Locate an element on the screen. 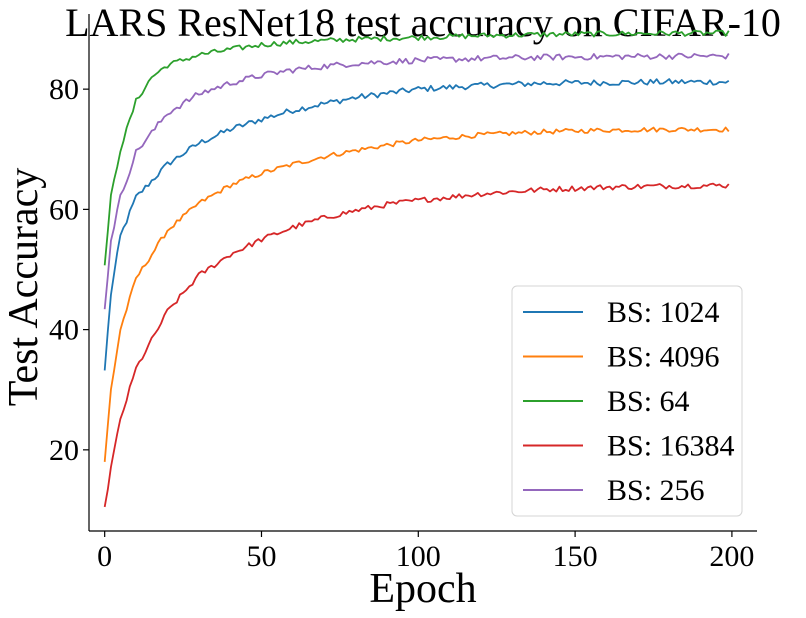  legend: BS: 1024 BS: 4096 BS: 64 BS: 16384 BS: 256 is located at coordinates (627, 401).